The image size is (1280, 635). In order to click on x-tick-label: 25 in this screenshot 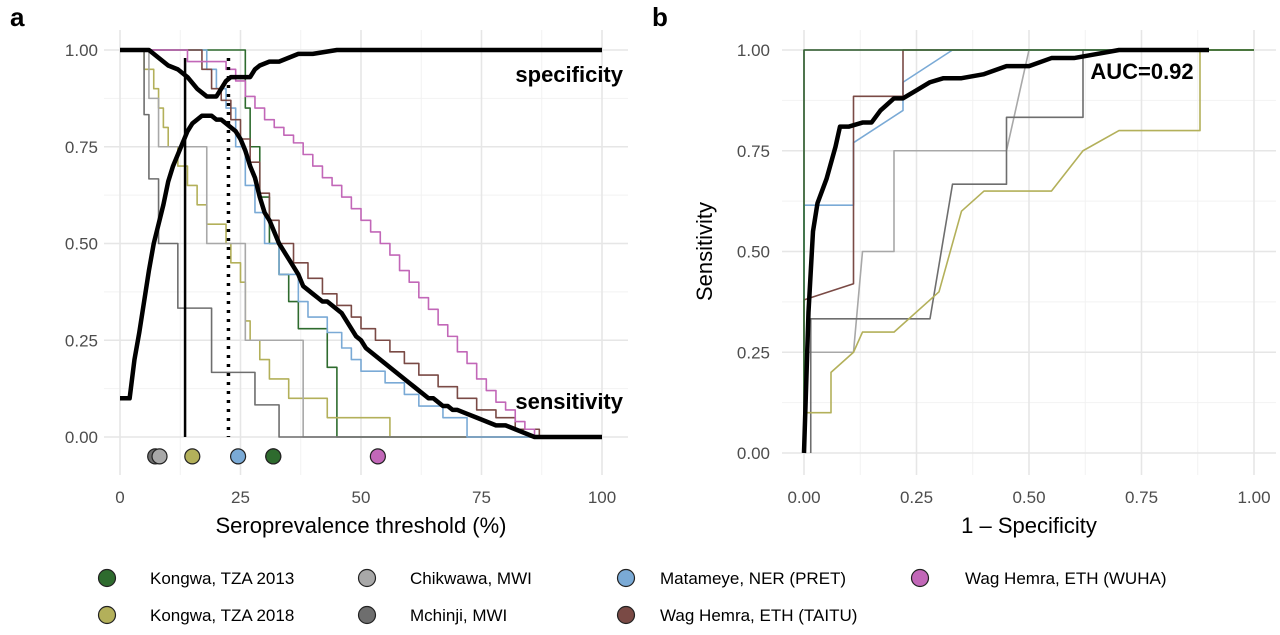, I will do `click(240, 497)`.